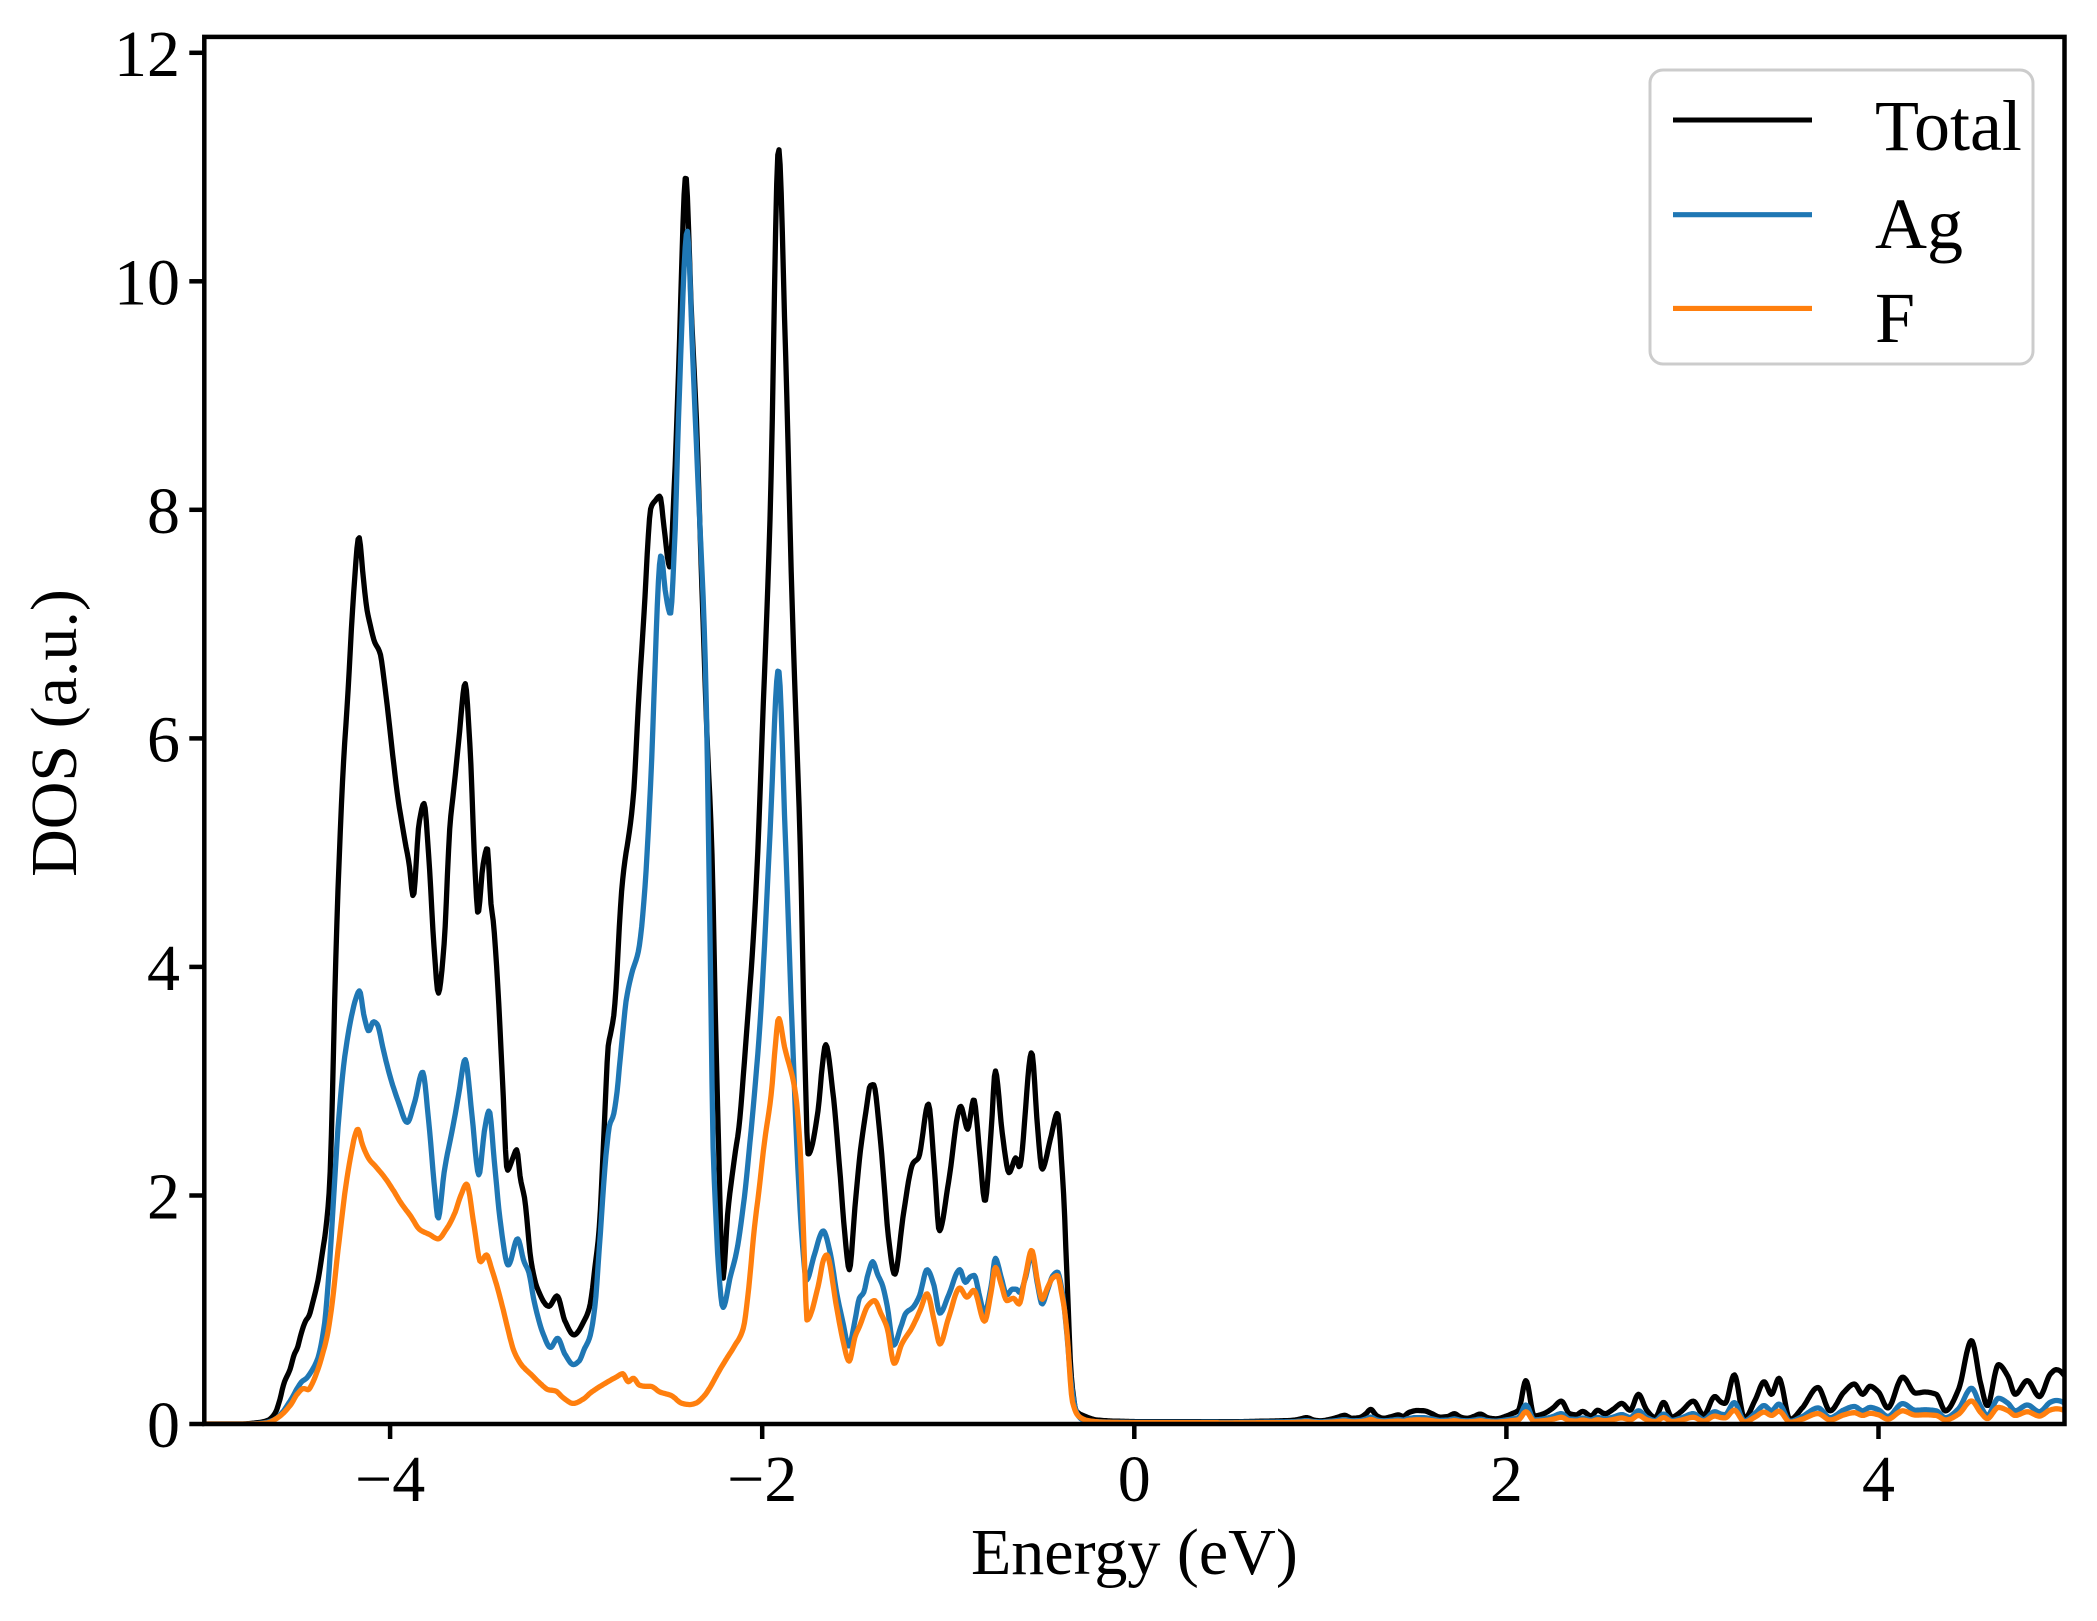  I want to click on svg-text: Ag, so click(1919, 224).